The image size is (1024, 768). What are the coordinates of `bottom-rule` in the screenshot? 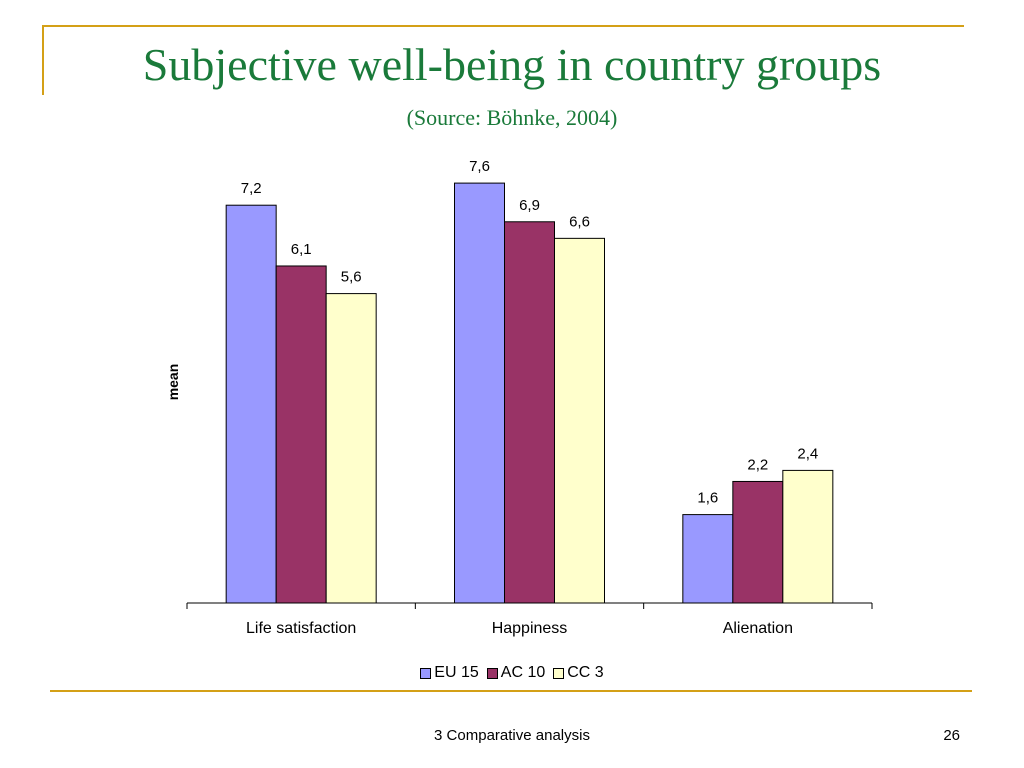 It's located at (511, 691).